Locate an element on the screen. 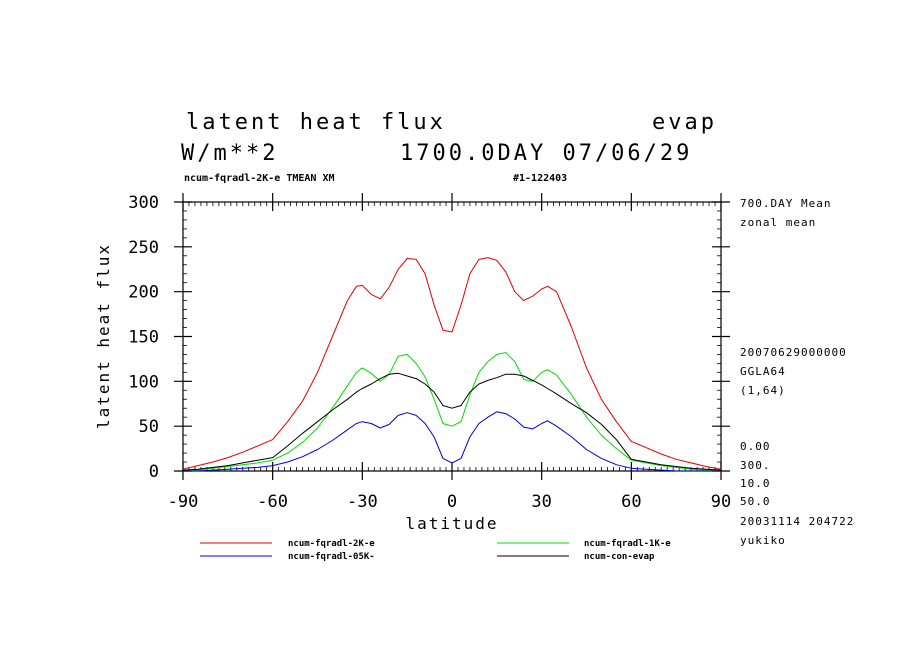 This screenshot has width=904, height=654. y-tick-label: 150 is located at coordinates (143, 338).